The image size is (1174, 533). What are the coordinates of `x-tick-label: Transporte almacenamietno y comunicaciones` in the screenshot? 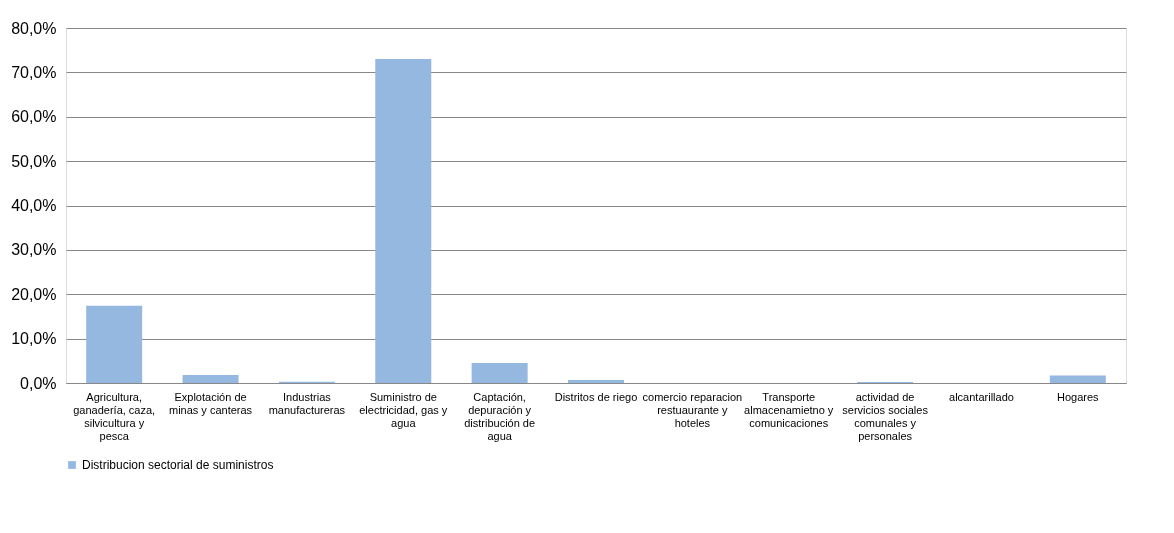 It's located at (789, 409).